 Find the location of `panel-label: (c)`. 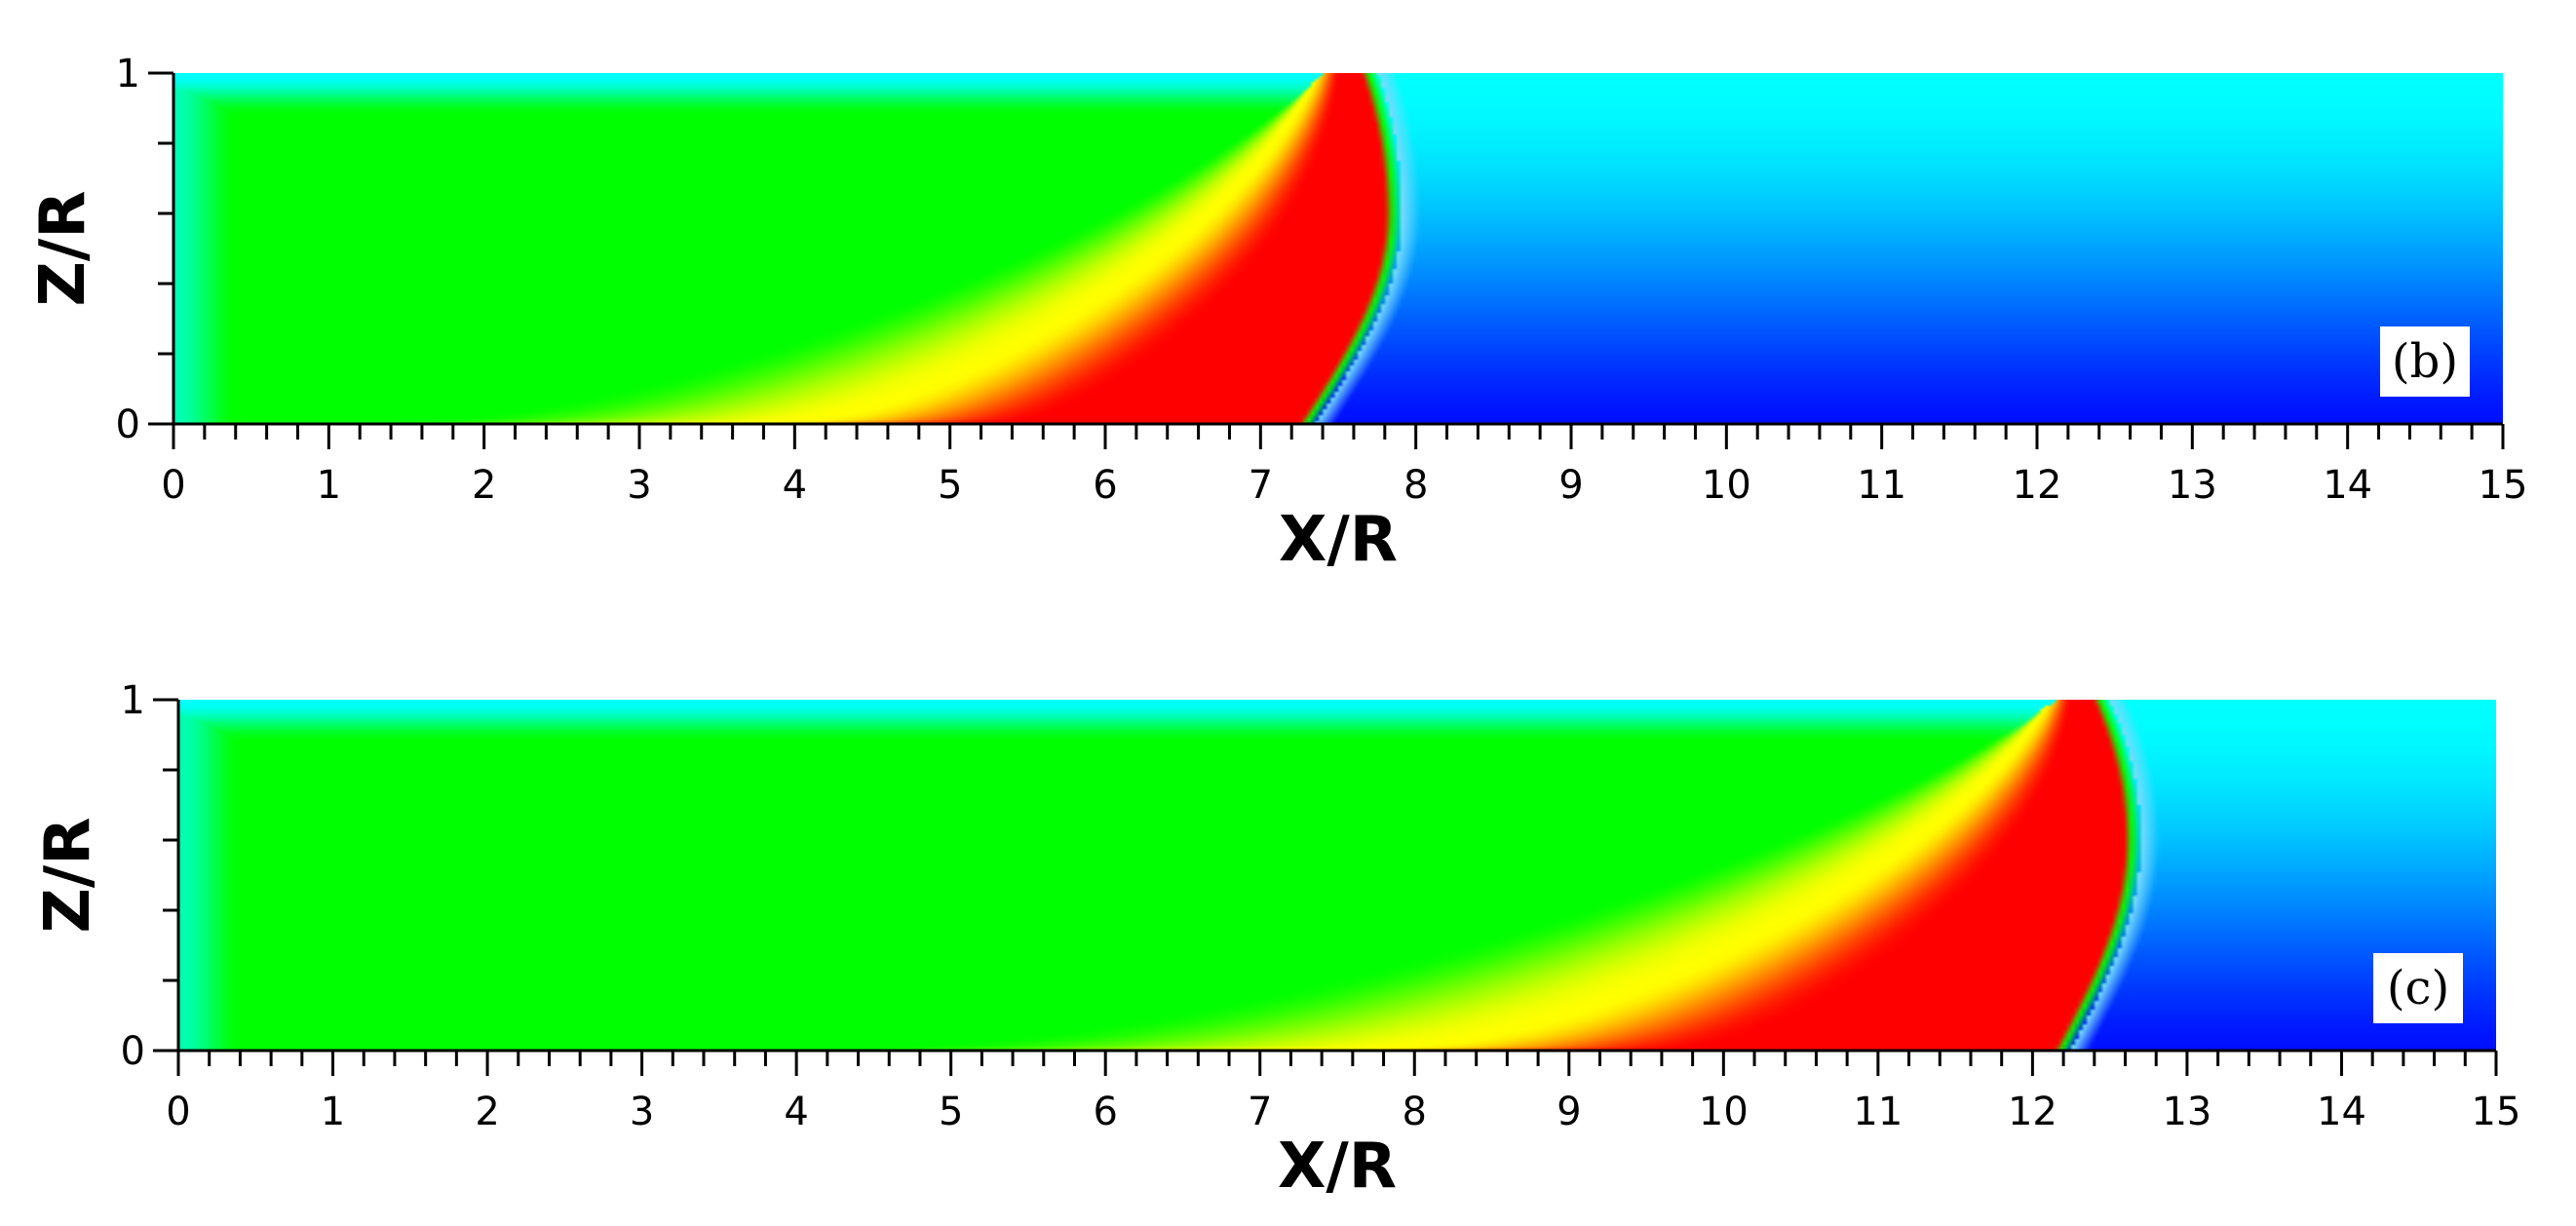

panel-label: (c) is located at coordinates (2418, 988).